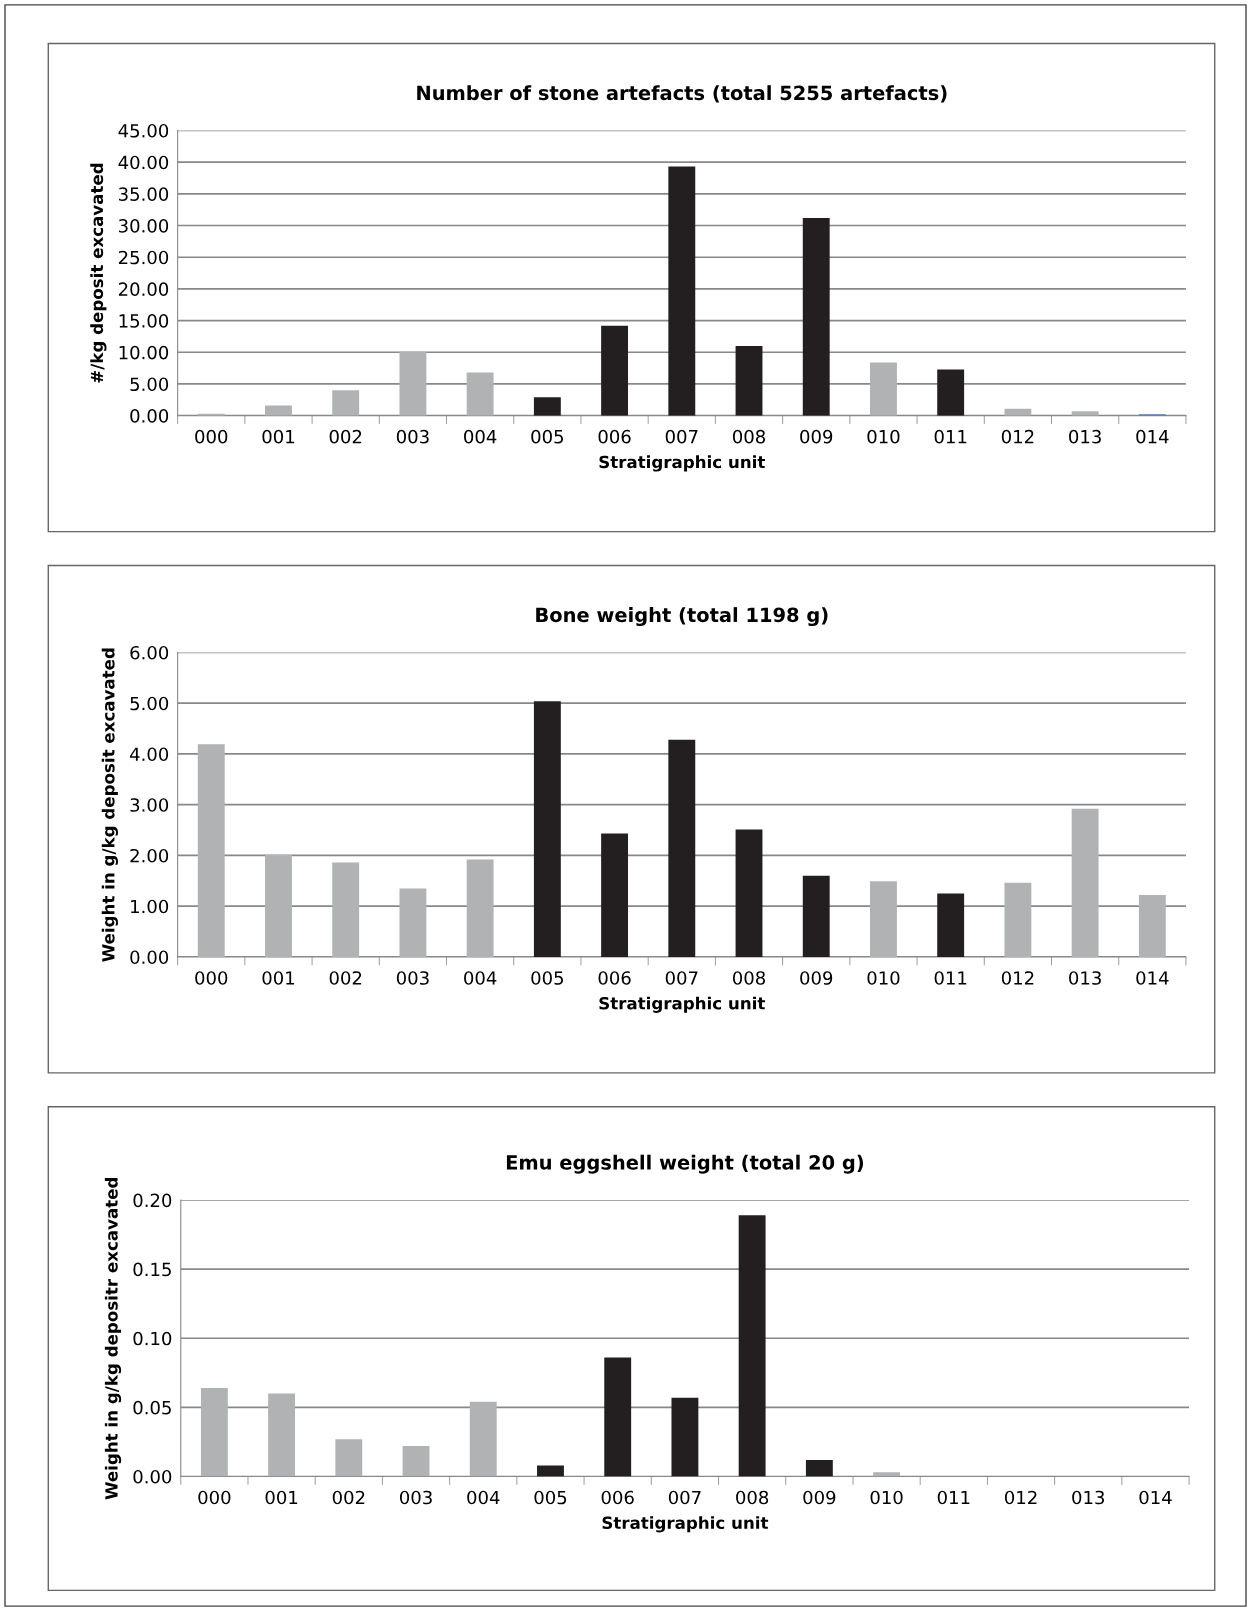 The height and width of the screenshot is (1611, 1251). What do you see at coordinates (143, 289) in the screenshot?
I see `y-tick-label: 20.00` at bounding box center [143, 289].